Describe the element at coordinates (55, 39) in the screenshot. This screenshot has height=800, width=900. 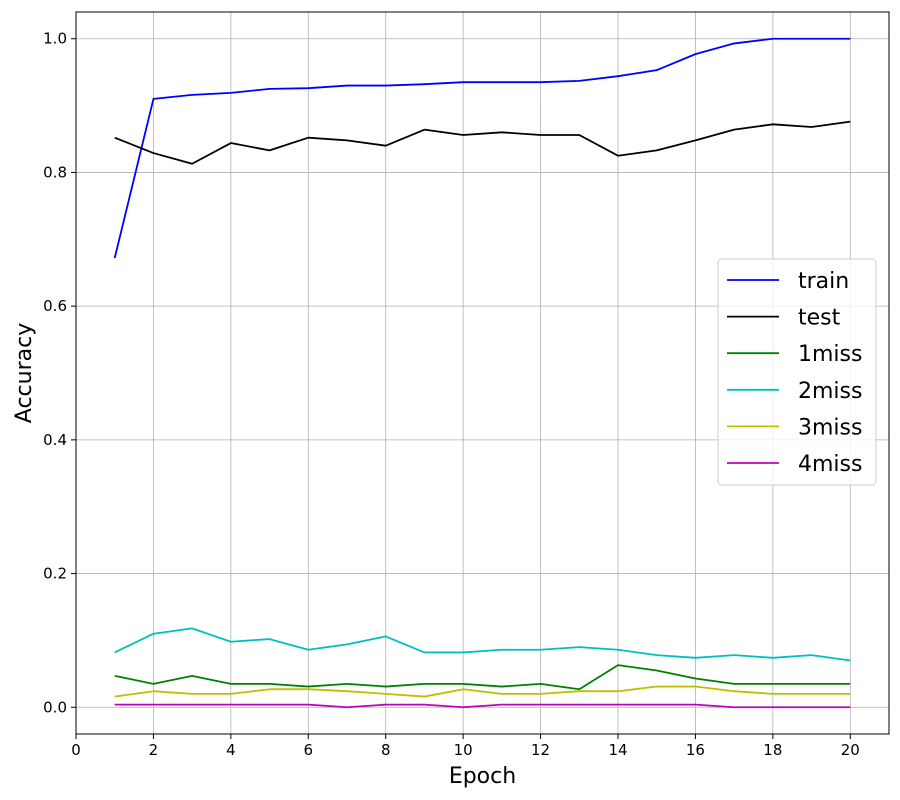
I see `y-tick-label: 1.0` at that location.